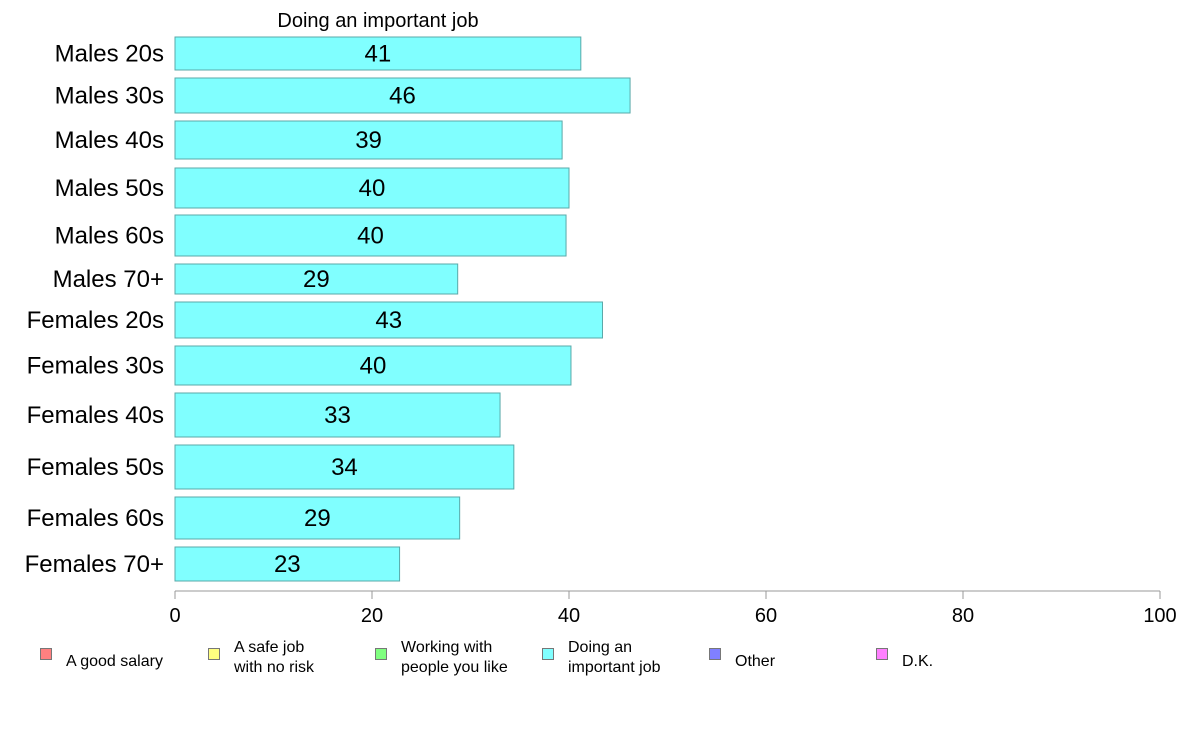  Describe the element at coordinates (109, 96) in the screenshot. I see `category-label: Males 30s` at that location.